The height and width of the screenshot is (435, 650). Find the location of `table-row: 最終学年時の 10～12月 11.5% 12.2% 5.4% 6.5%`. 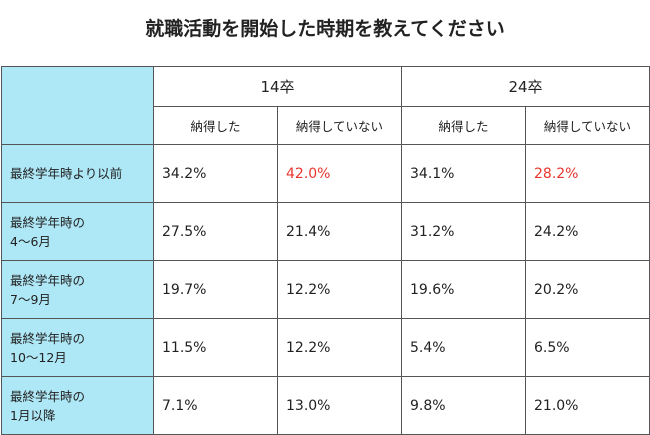

table-row: 最終学年時の 10～12月 11.5% 12.2% 5.4% 6.5% is located at coordinates (325, 347).